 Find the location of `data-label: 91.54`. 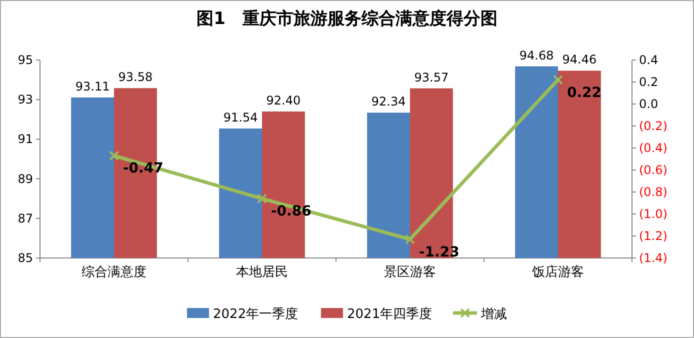

data-label: 91.54 is located at coordinates (240, 117).